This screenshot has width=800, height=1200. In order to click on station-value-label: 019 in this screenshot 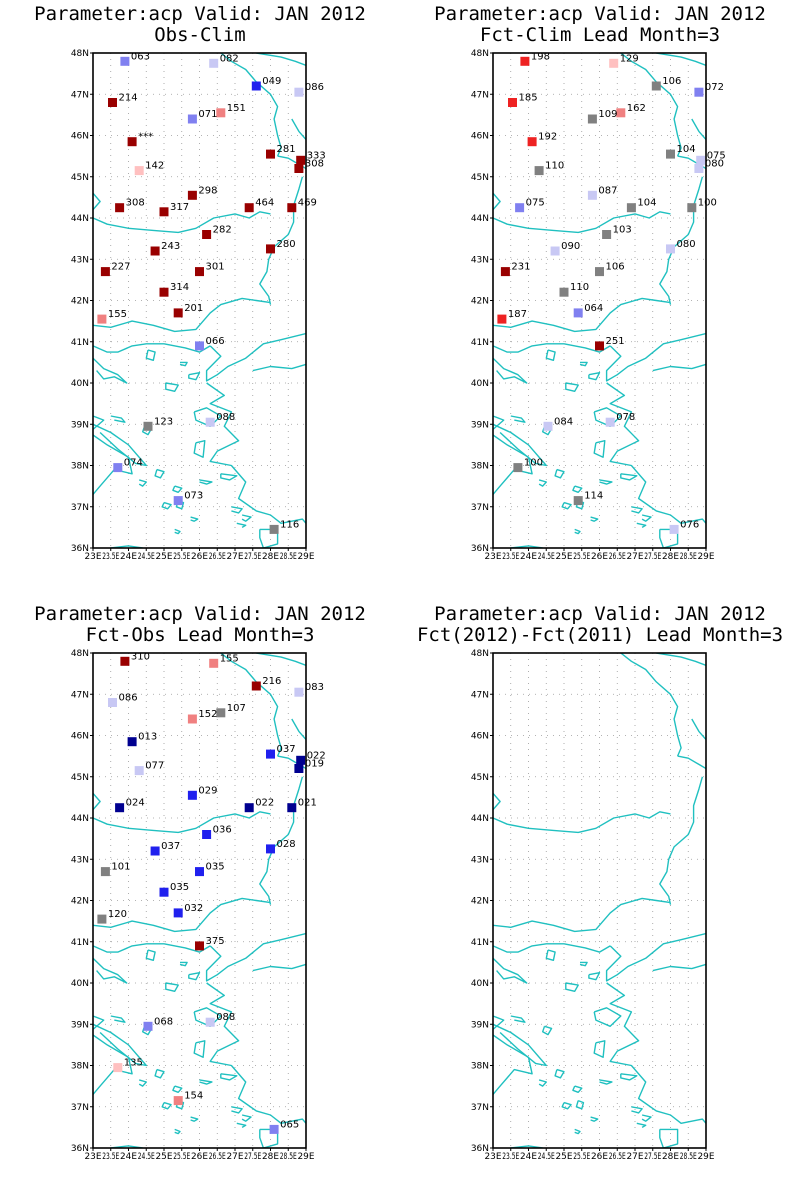, I will do `click(314, 764)`.